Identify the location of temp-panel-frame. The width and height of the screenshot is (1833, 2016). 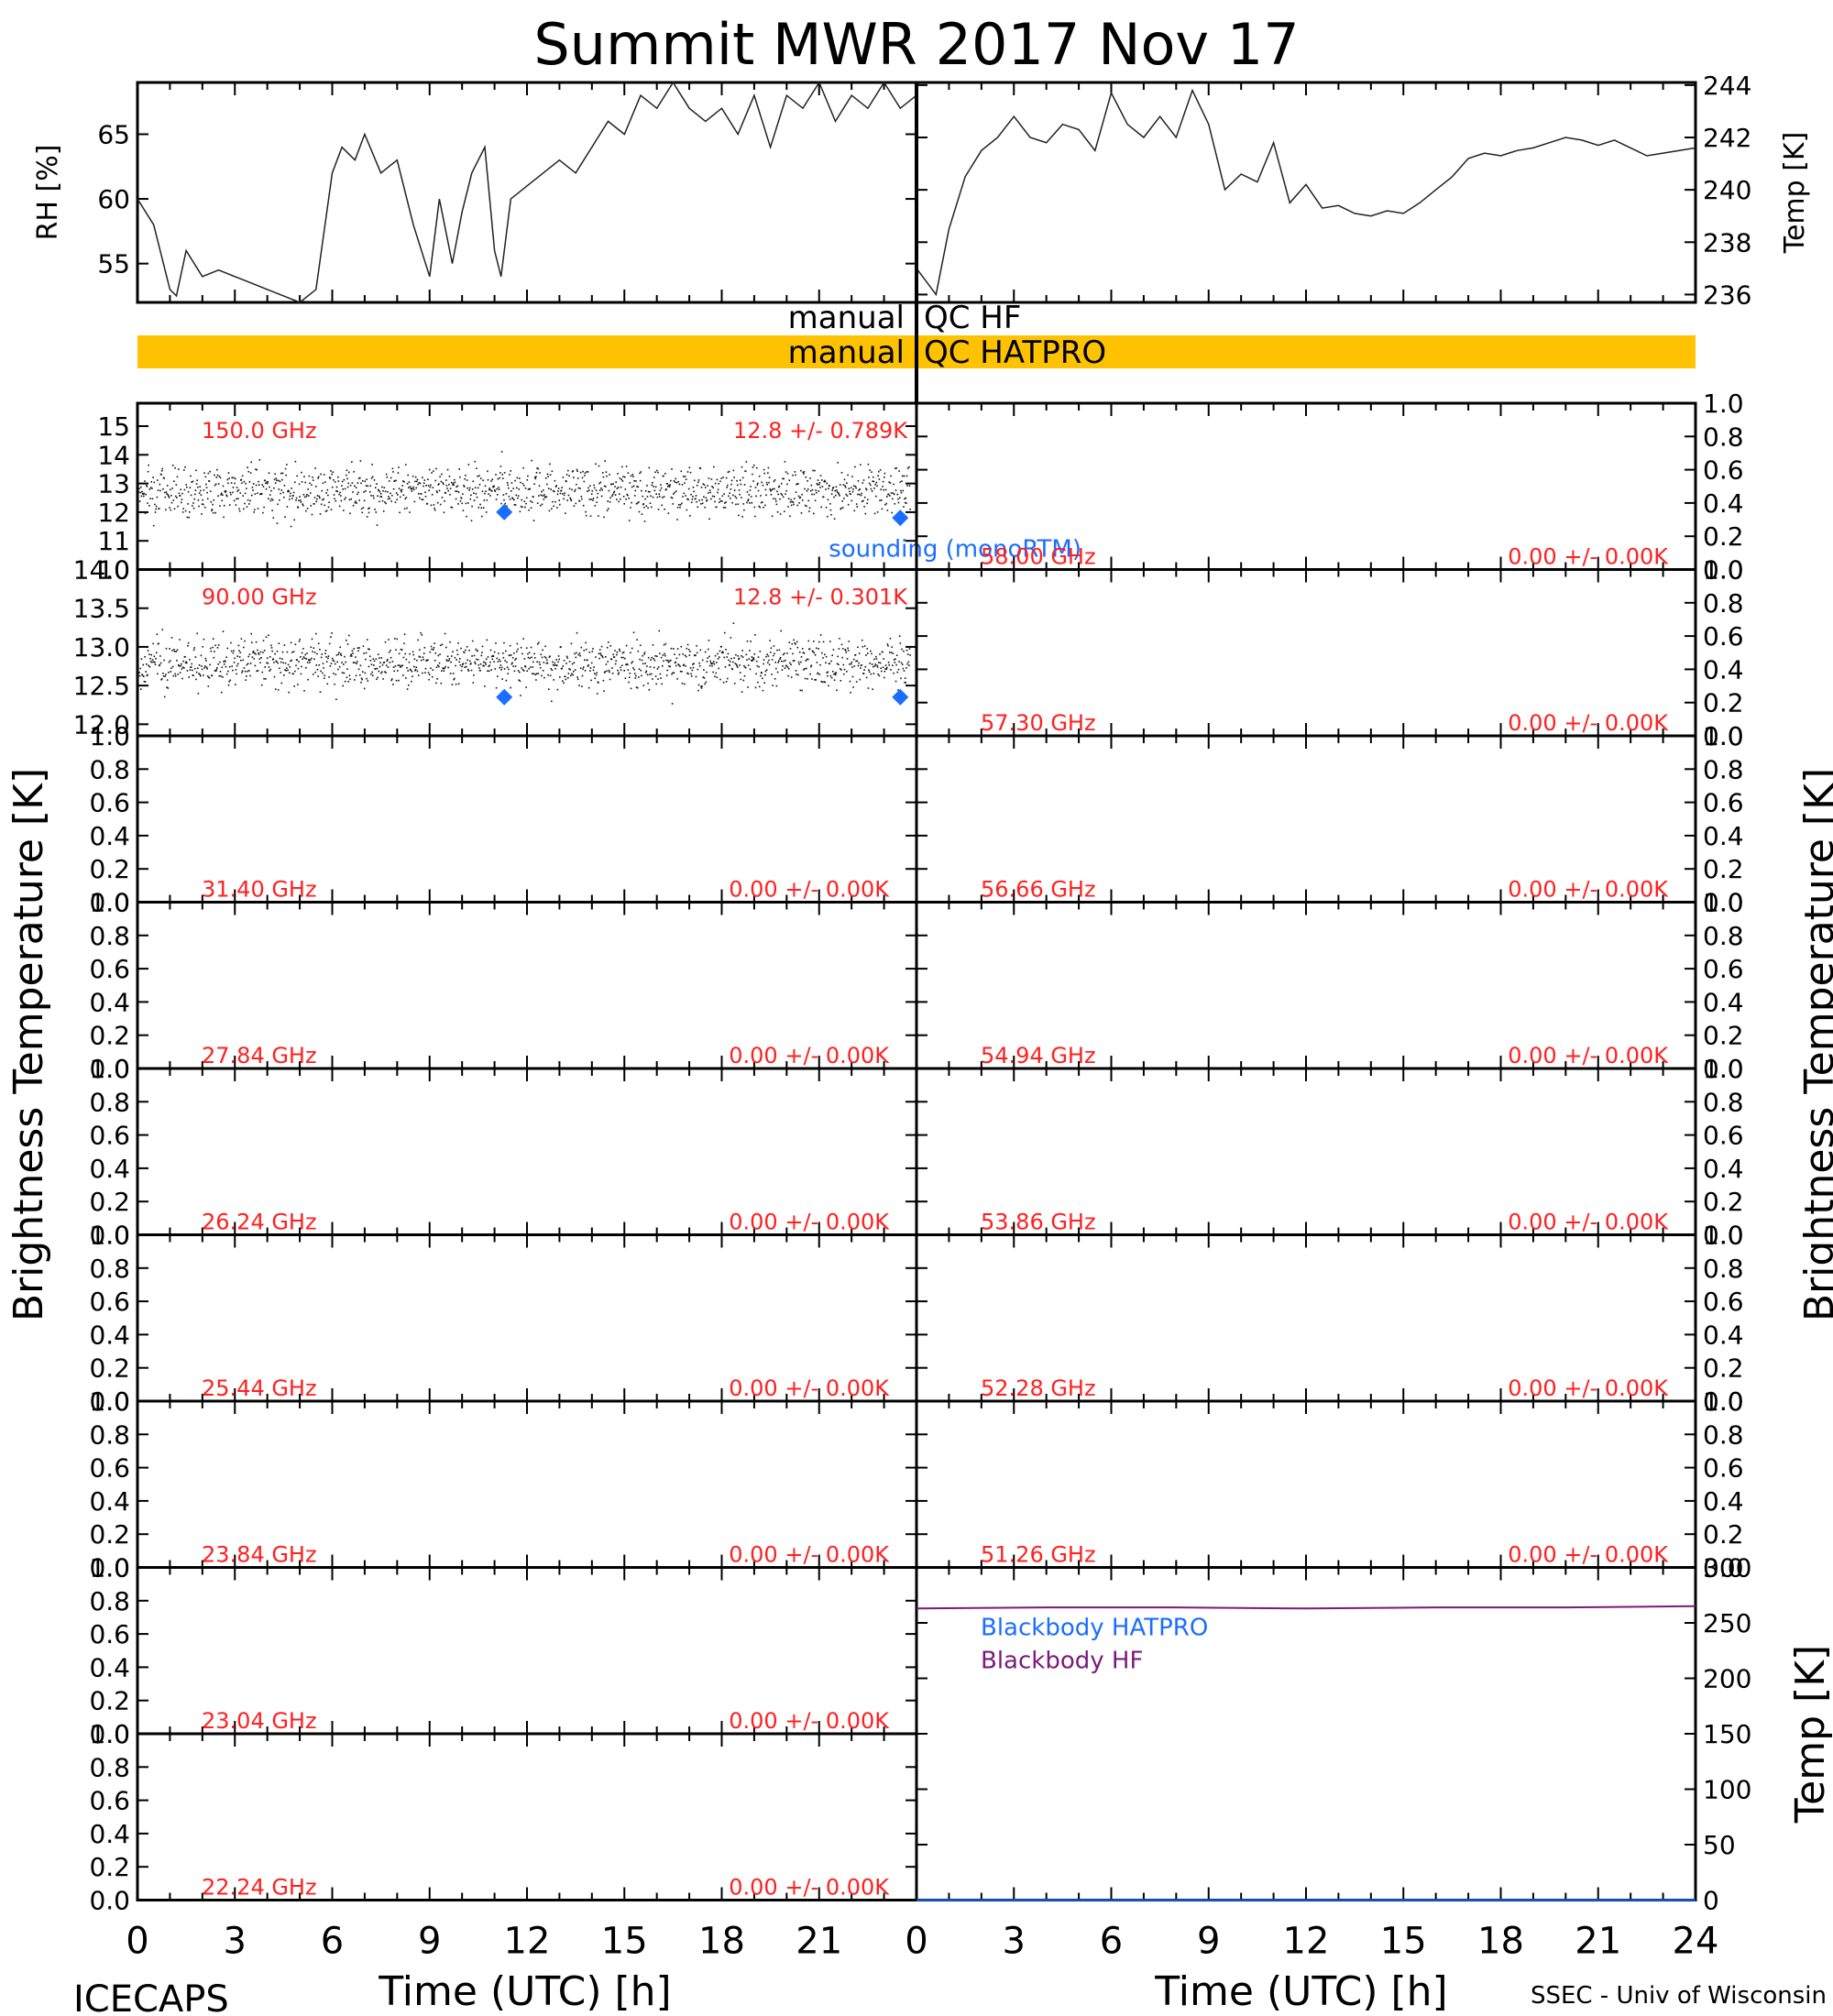
(1306, 192).